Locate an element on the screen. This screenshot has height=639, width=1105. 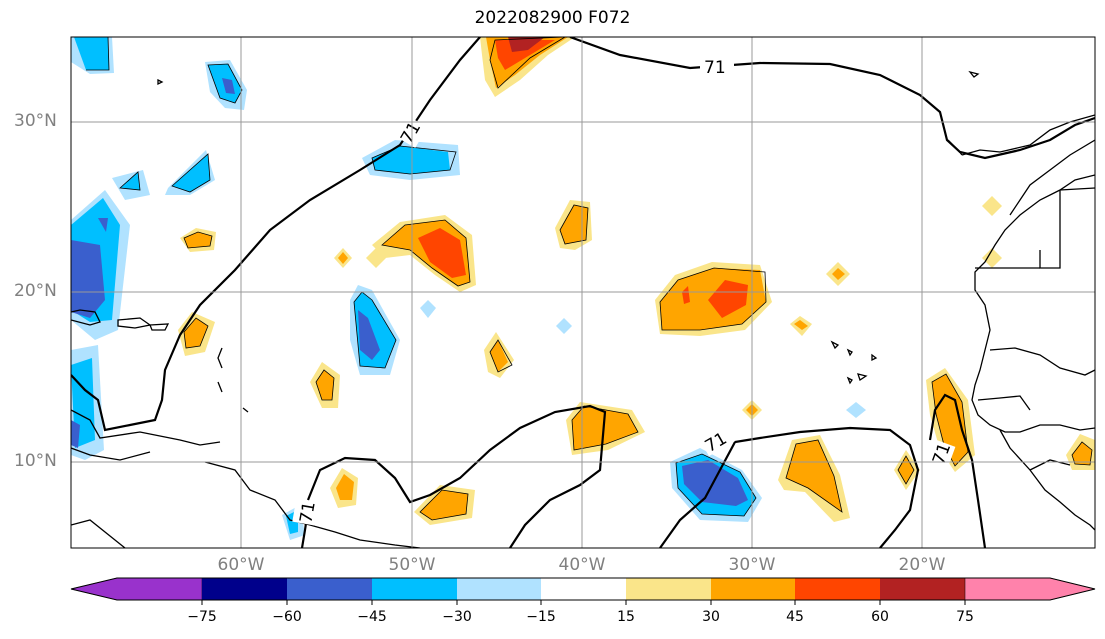
colorbar-tick-label: −15 is located at coordinates (541, 617).